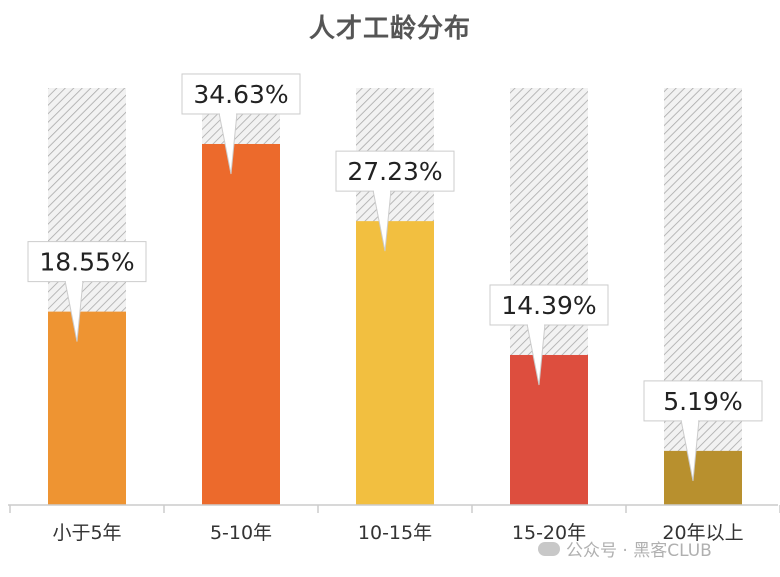 This screenshot has width=780, height=577. I want to click on wechat-icon, so click(549, 548).